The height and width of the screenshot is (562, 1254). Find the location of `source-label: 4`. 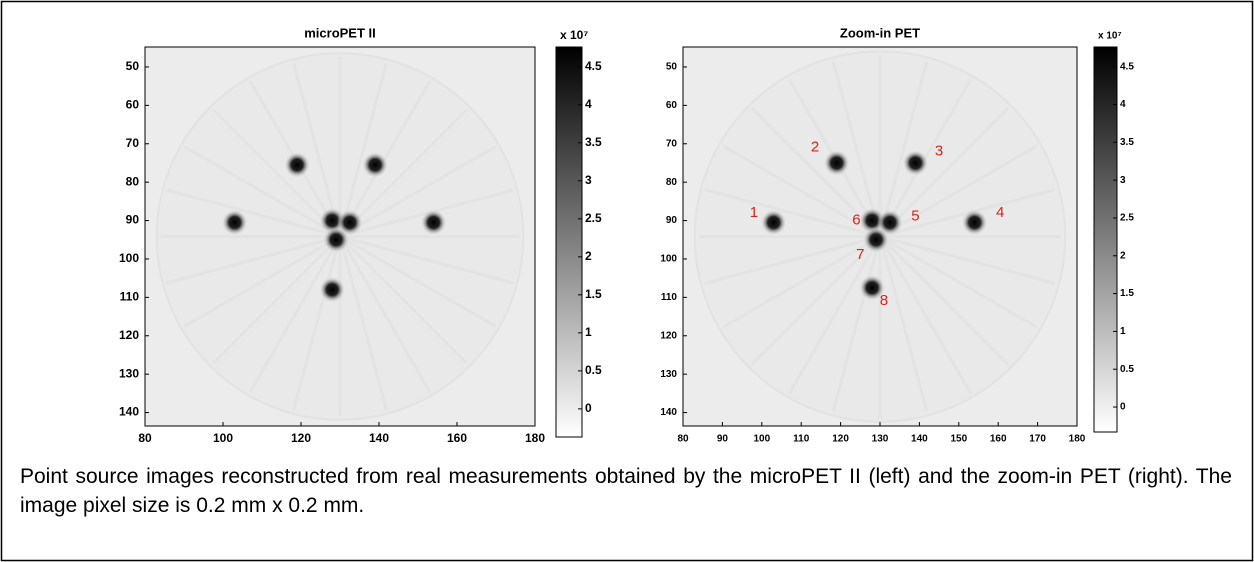

source-label: 4 is located at coordinates (1000, 212).